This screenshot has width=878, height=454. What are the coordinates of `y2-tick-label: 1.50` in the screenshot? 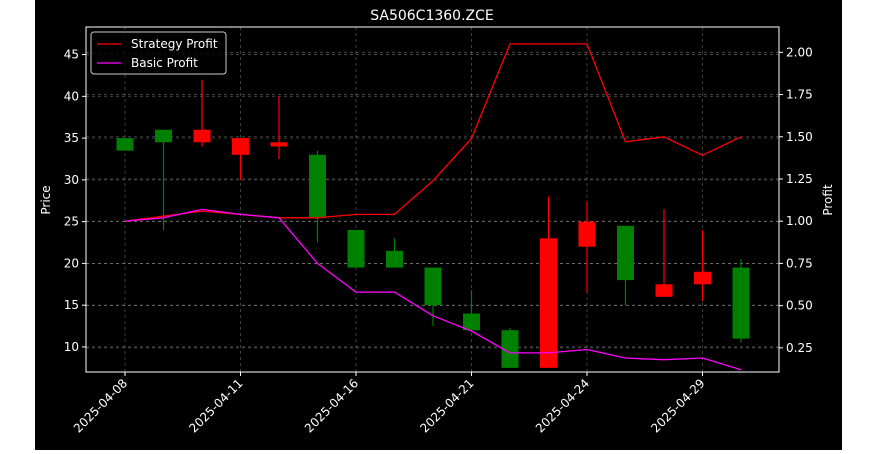 It's located at (799, 137).